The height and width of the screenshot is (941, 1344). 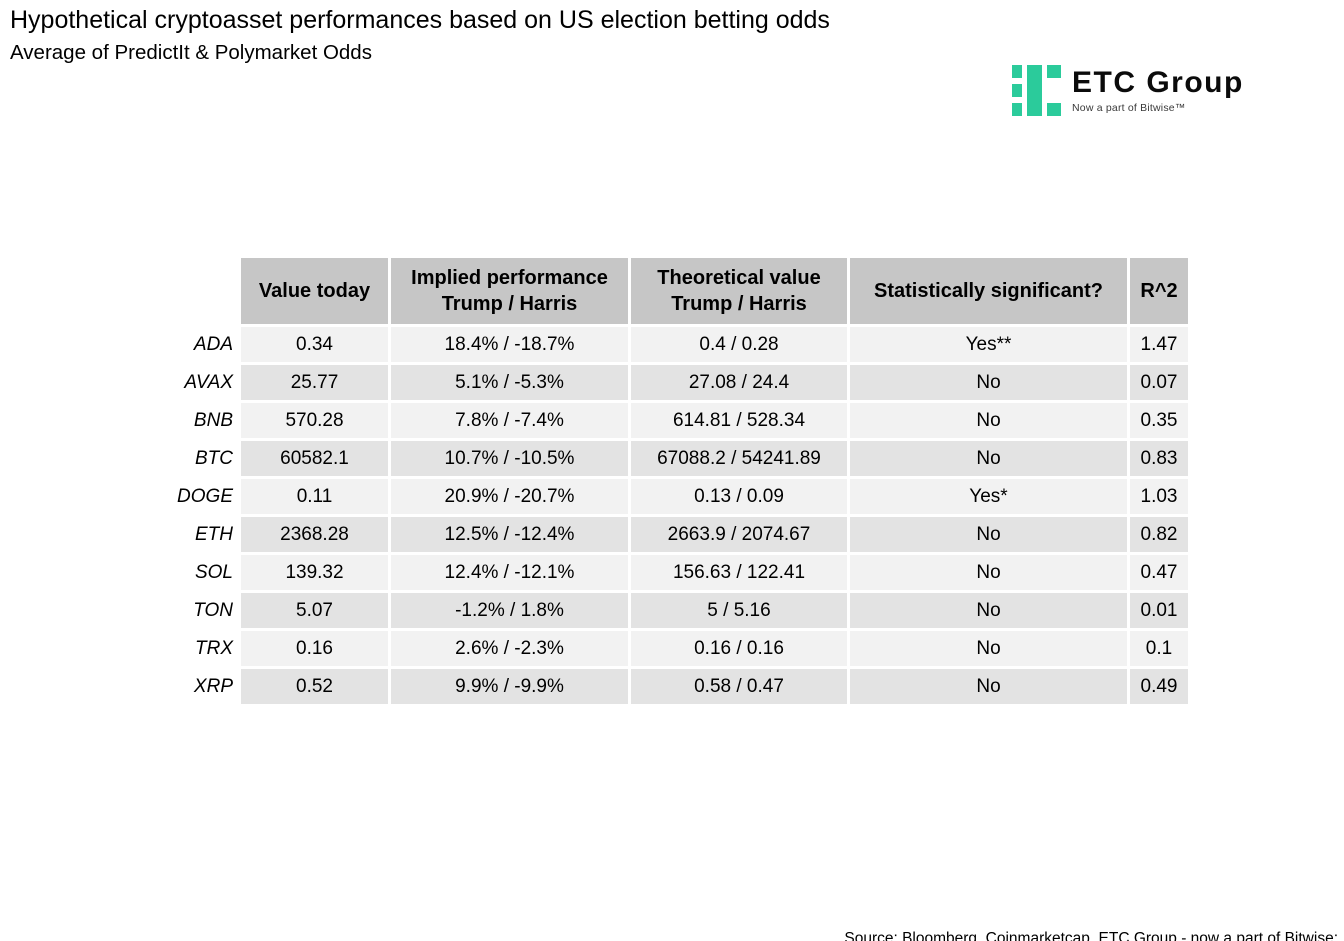 I want to click on theoretical-value-cell: 5 / 5.16, so click(x=739, y=610).